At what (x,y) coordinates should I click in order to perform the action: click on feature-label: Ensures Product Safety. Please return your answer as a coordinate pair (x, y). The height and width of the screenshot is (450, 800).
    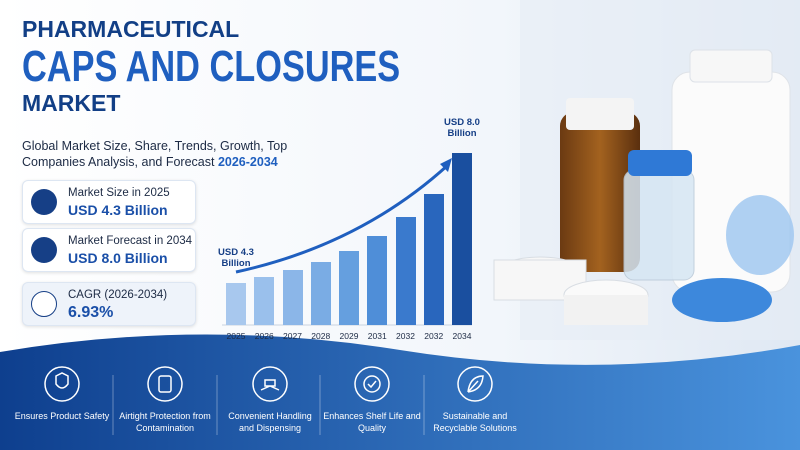
    Looking at the image, I should click on (62, 416).